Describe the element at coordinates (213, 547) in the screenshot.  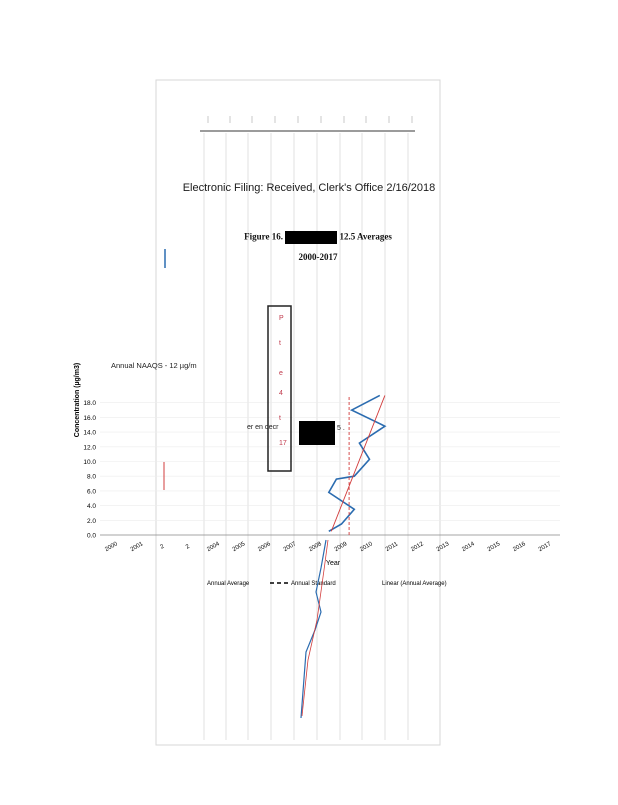
I see `x-tick-label: 2004` at that location.